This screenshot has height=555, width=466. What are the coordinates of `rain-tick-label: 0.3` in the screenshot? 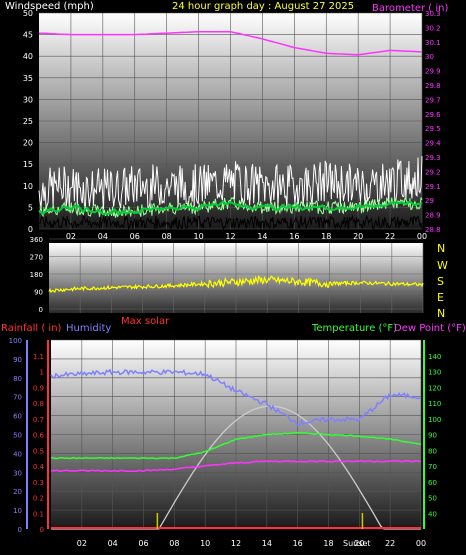 It's located at (38, 483).